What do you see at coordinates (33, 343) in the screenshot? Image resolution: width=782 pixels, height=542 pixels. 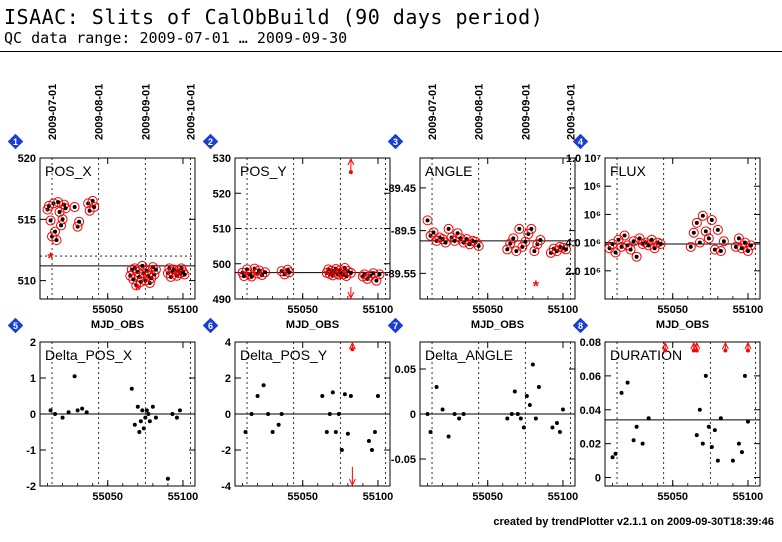 I see `y-tick-label: 2` at bounding box center [33, 343].